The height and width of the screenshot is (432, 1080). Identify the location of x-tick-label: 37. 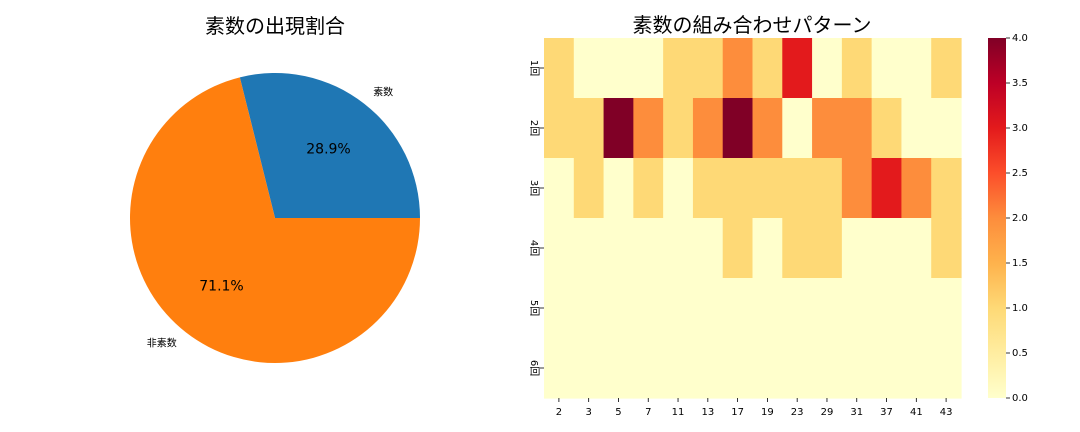
(886, 412).